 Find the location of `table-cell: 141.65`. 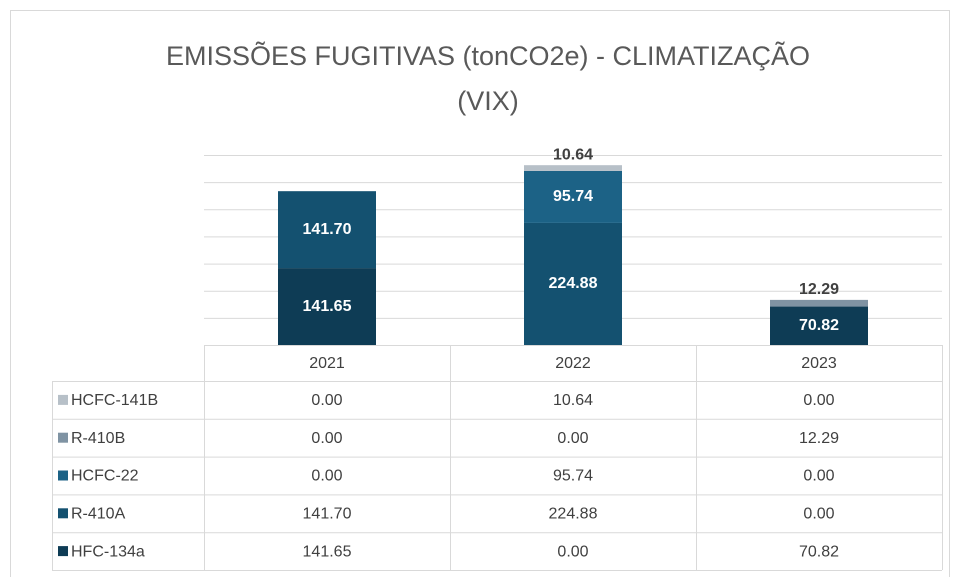

table-cell: 141.65 is located at coordinates (327, 551).